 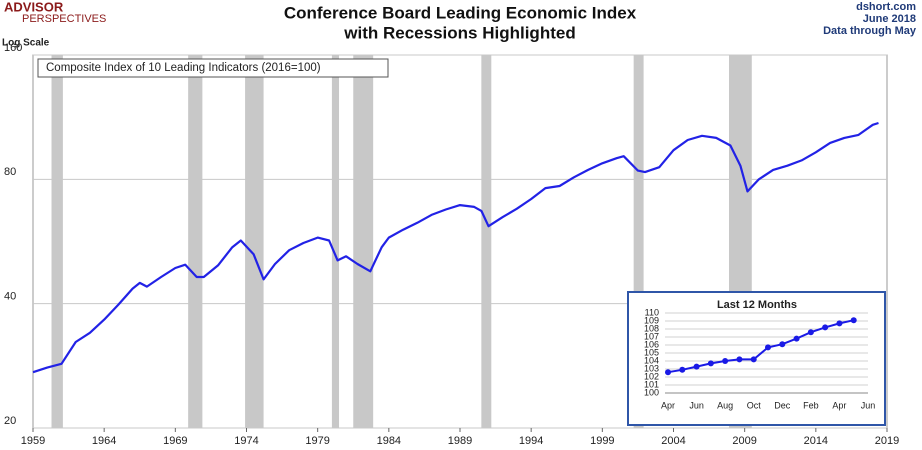 I want to click on x-tick-label: 1994, so click(x=531, y=441).